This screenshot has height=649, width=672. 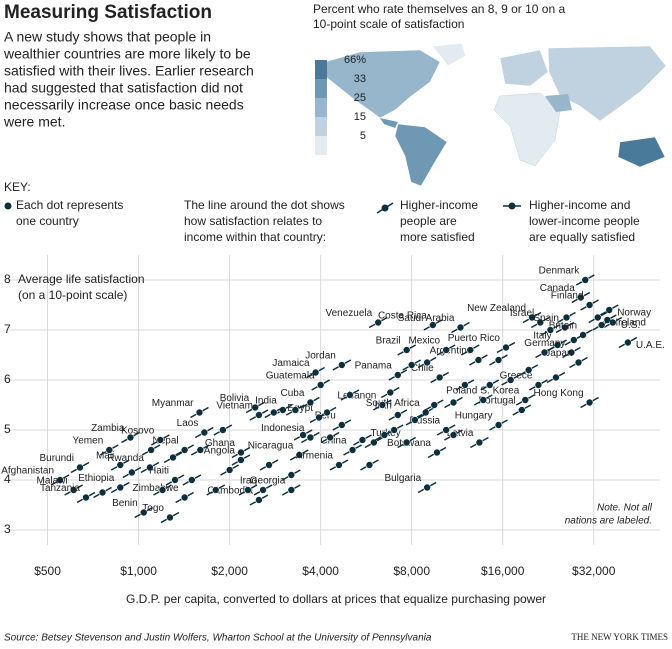 I want to click on y-tick-label: 3, so click(x=7, y=529).